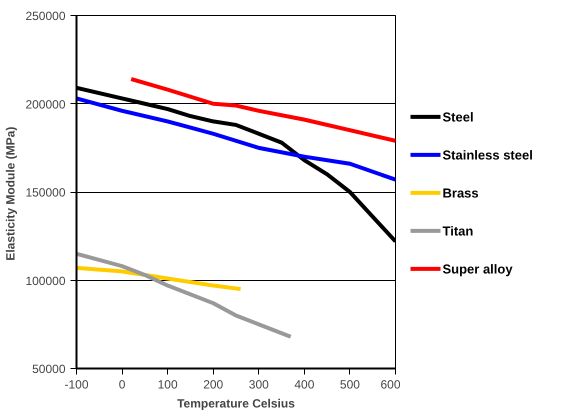  What do you see at coordinates (458, 230) in the screenshot?
I see `legend-label: Titan` at bounding box center [458, 230].